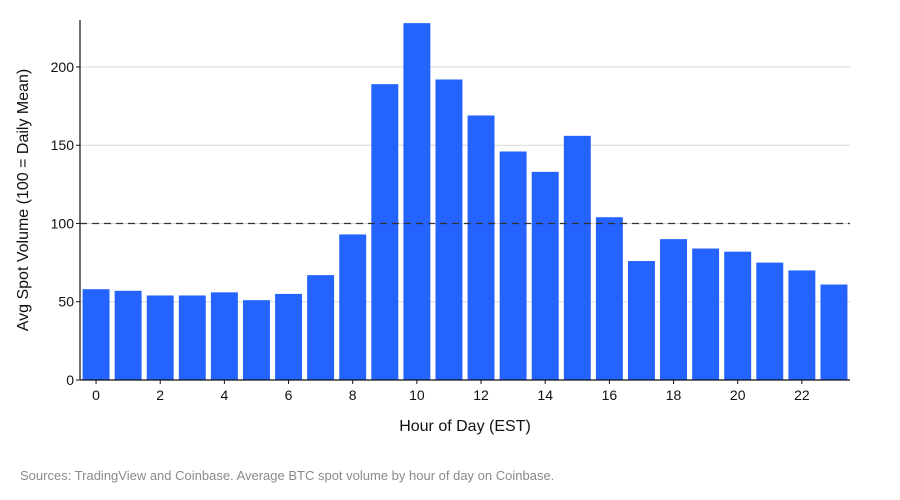  I want to click on x-tick-label: 6, so click(289, 395).